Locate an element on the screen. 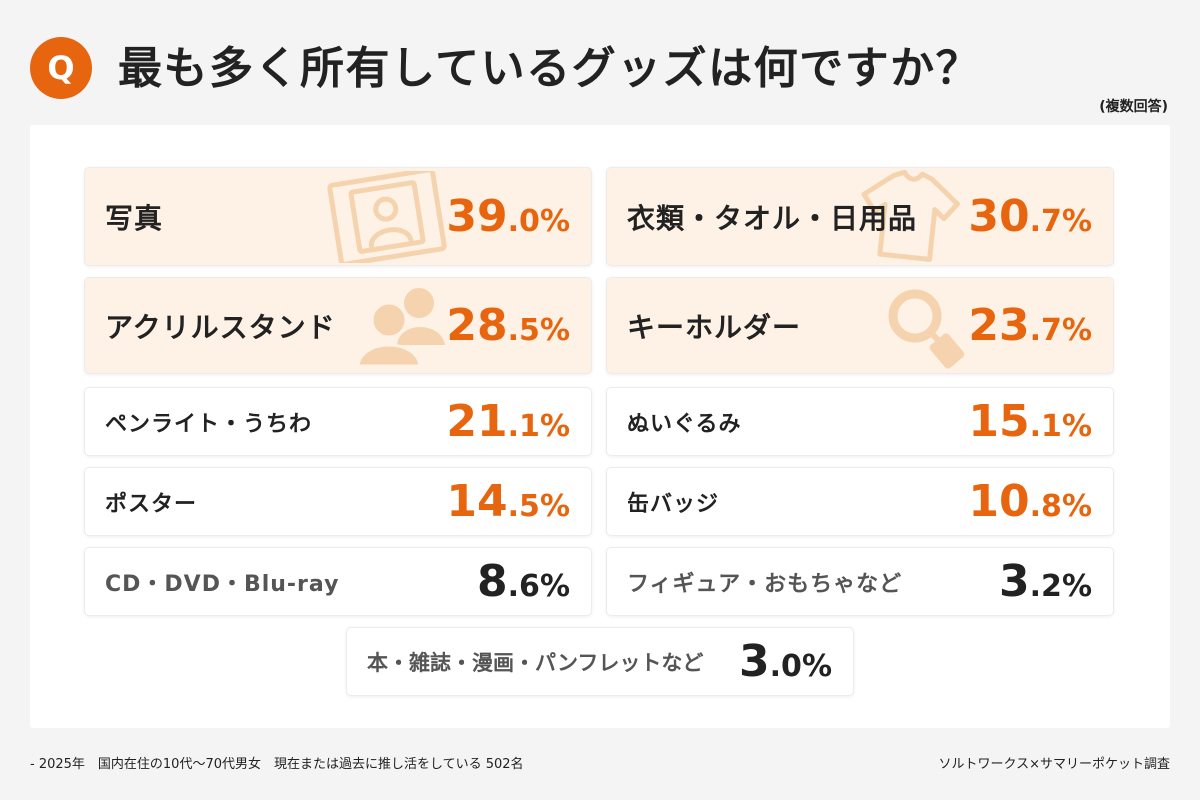 This screenshot has width=1200, height=800. item-label: 写真 is located at coordinates (134, 218).